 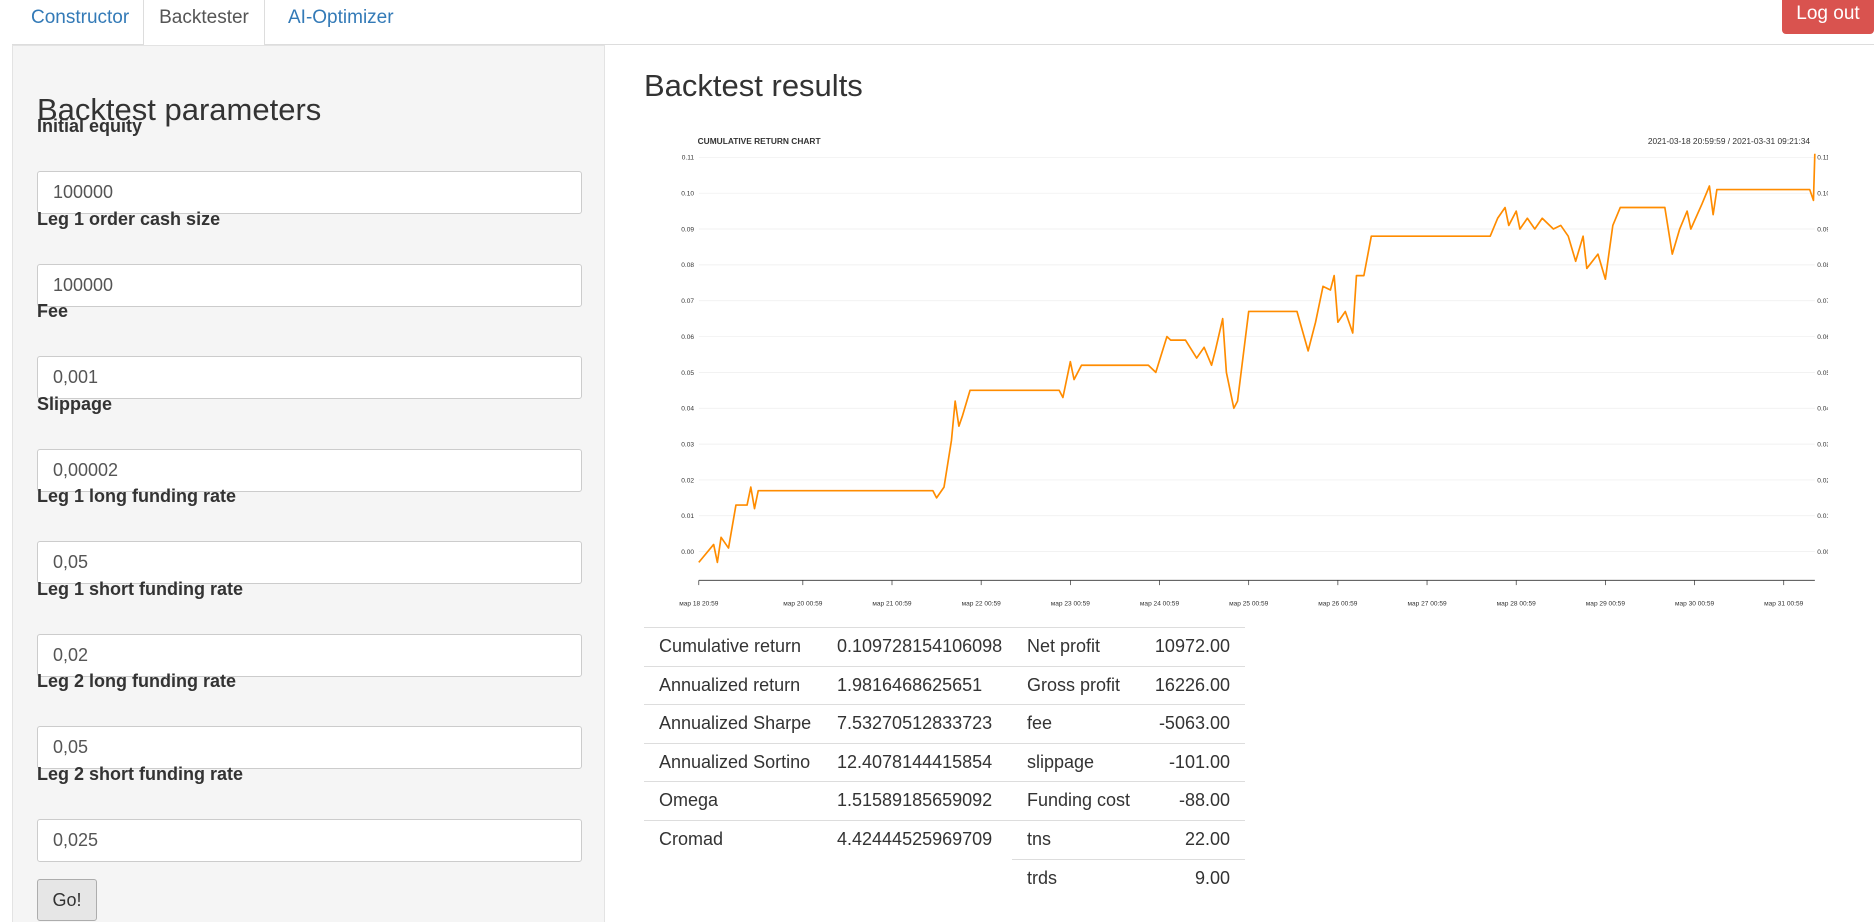 I want to click on stat-value: 10972.00, so click(x=1192, y=646).